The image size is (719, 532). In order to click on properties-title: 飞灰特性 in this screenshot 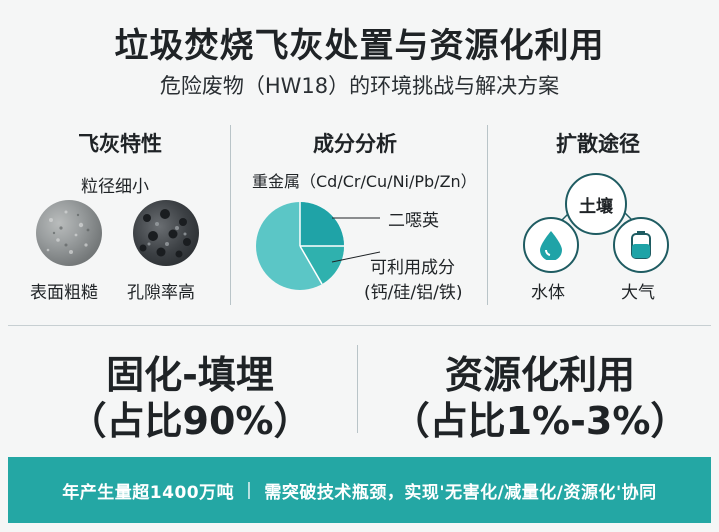, I will do `click(120, 144)`.